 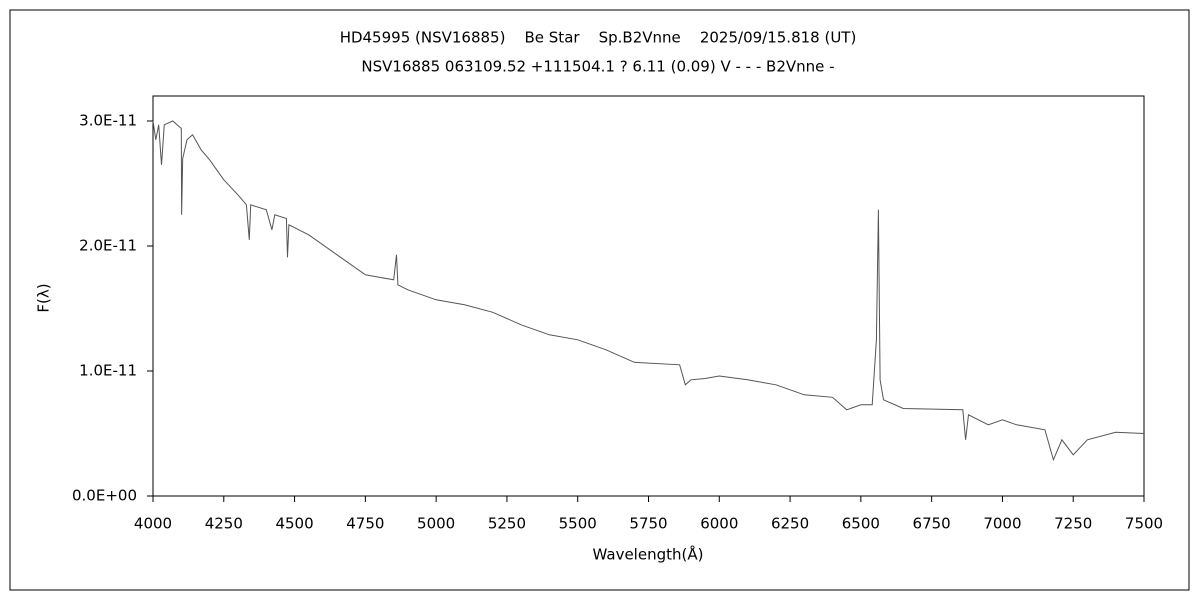 What do you see at coordinates (153, 524) in the screenshot?
I see `x-tick-label: 4000` at bounding box center [153, 524].